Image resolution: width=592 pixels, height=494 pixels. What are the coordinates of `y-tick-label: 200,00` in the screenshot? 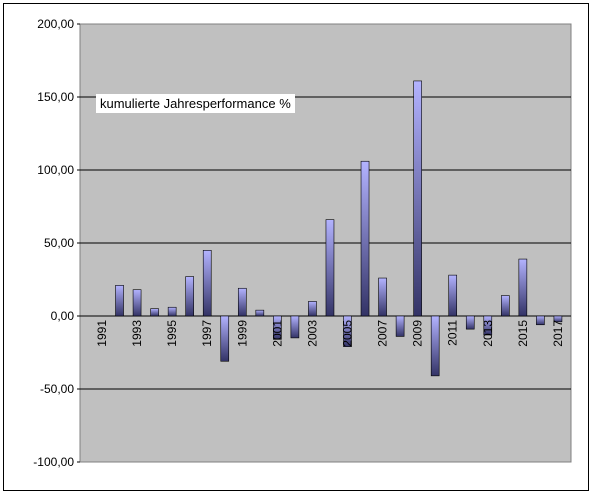 It's located at (55, 24).